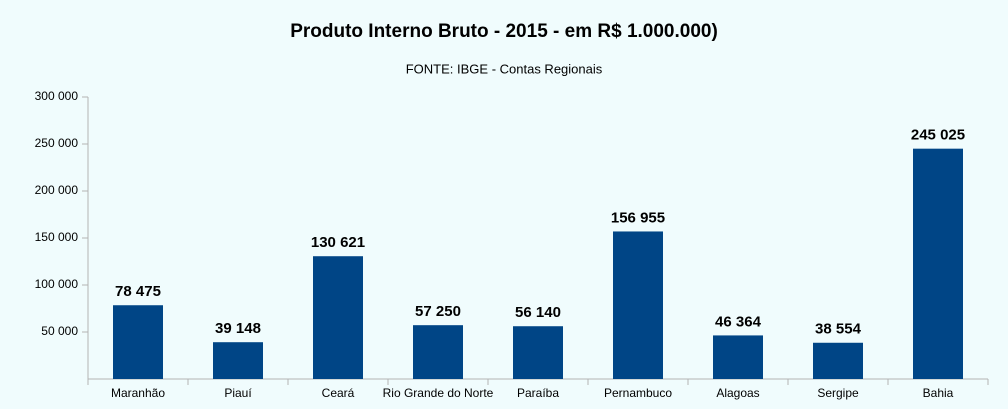 This screenshot has width=1008, height=409. Describe the element at coordinates (57, 143) in the screenshot. I see `y-tick-label: 250 000` at that location.